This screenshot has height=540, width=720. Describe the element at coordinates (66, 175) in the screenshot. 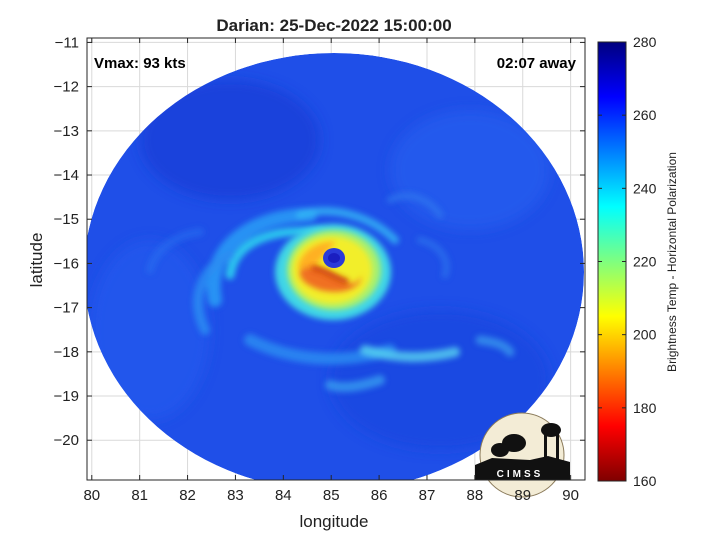

I see `y-tick-label: −14` at that location.